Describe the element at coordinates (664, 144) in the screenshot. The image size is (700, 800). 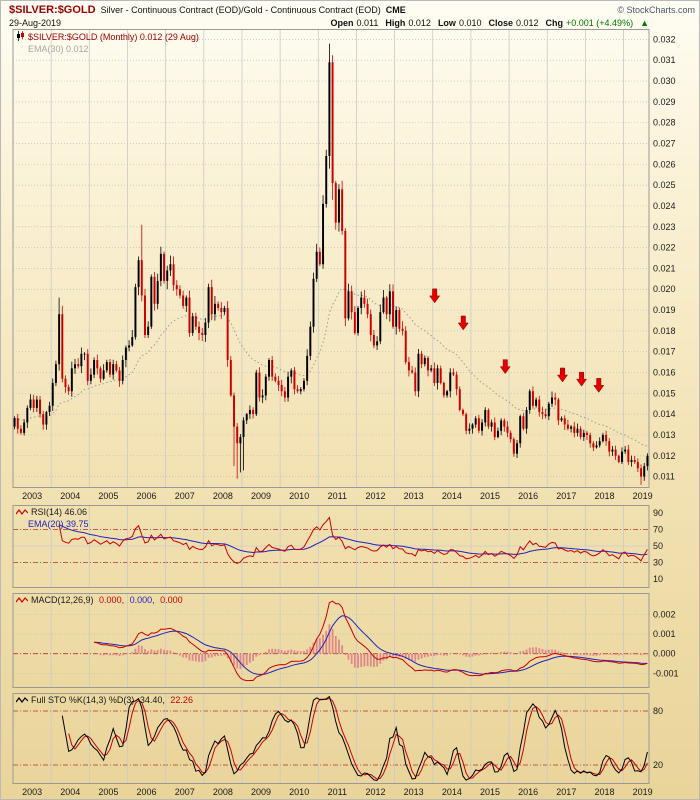
I see `svg-text: 0.027` at that location.